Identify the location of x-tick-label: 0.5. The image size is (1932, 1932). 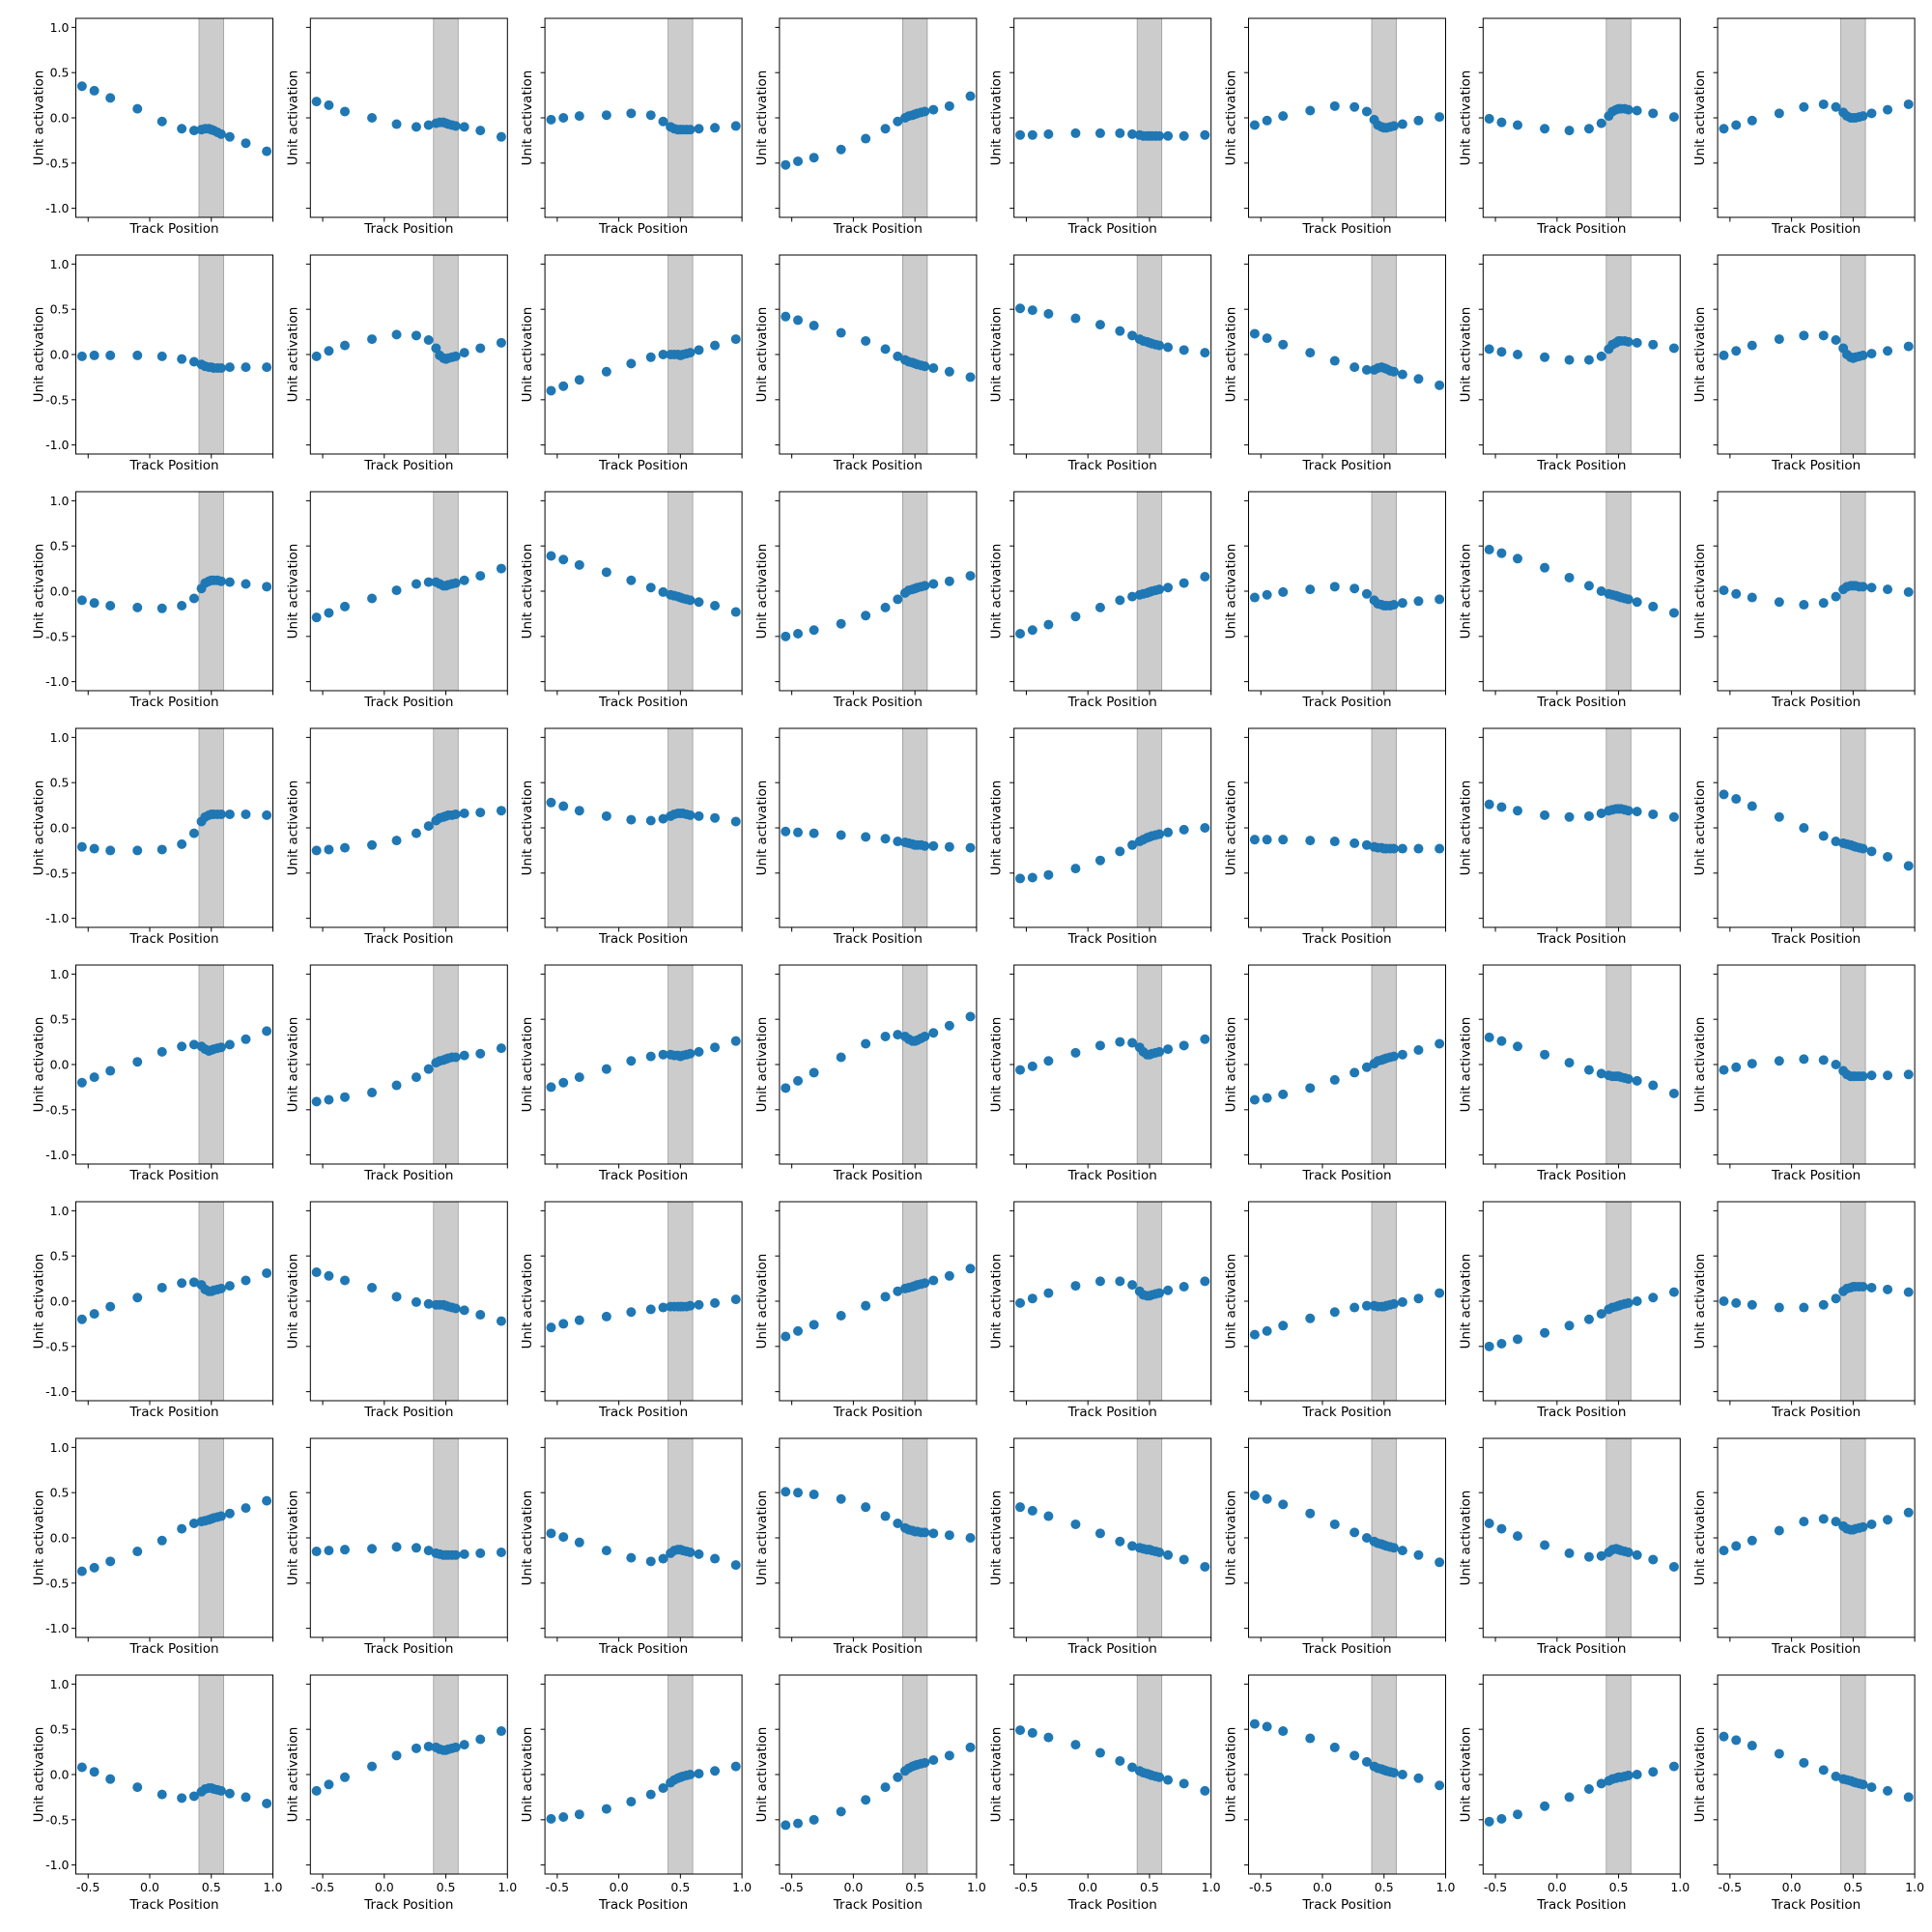
(1149, 1887).